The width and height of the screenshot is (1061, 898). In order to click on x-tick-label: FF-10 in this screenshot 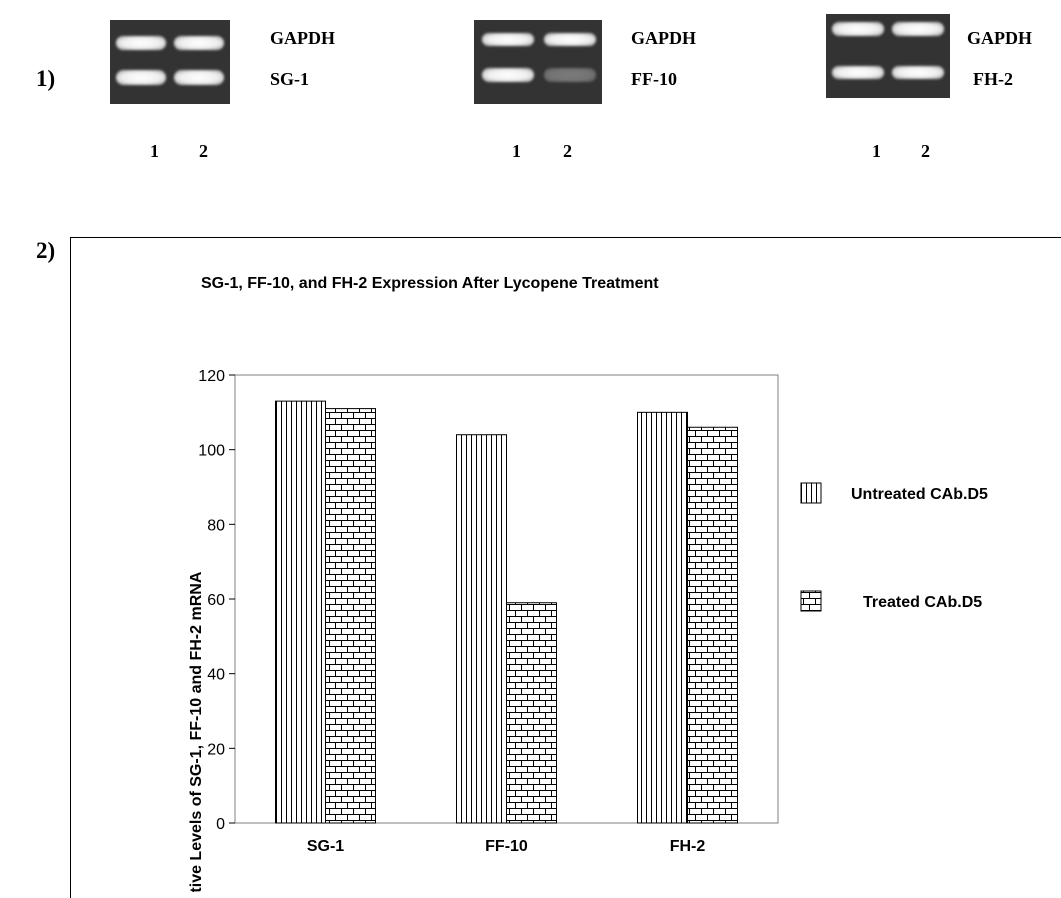, I will do `click(506, 846)`.